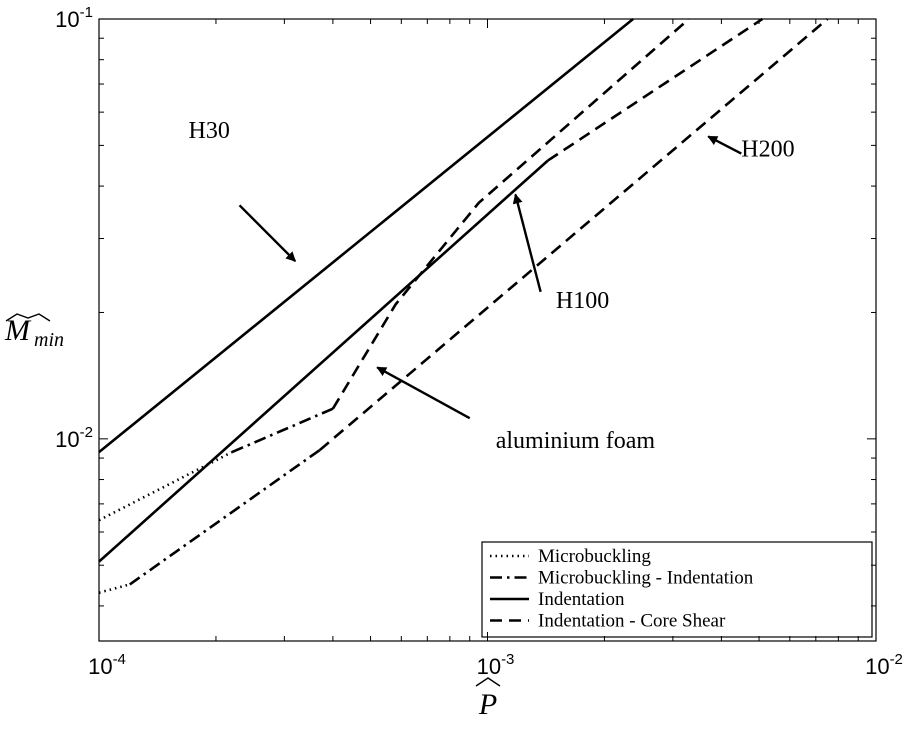  Describe the element at coordinates (496, 665) in the screenshot. I see `x-tick-label: 10⁻³` at that location.